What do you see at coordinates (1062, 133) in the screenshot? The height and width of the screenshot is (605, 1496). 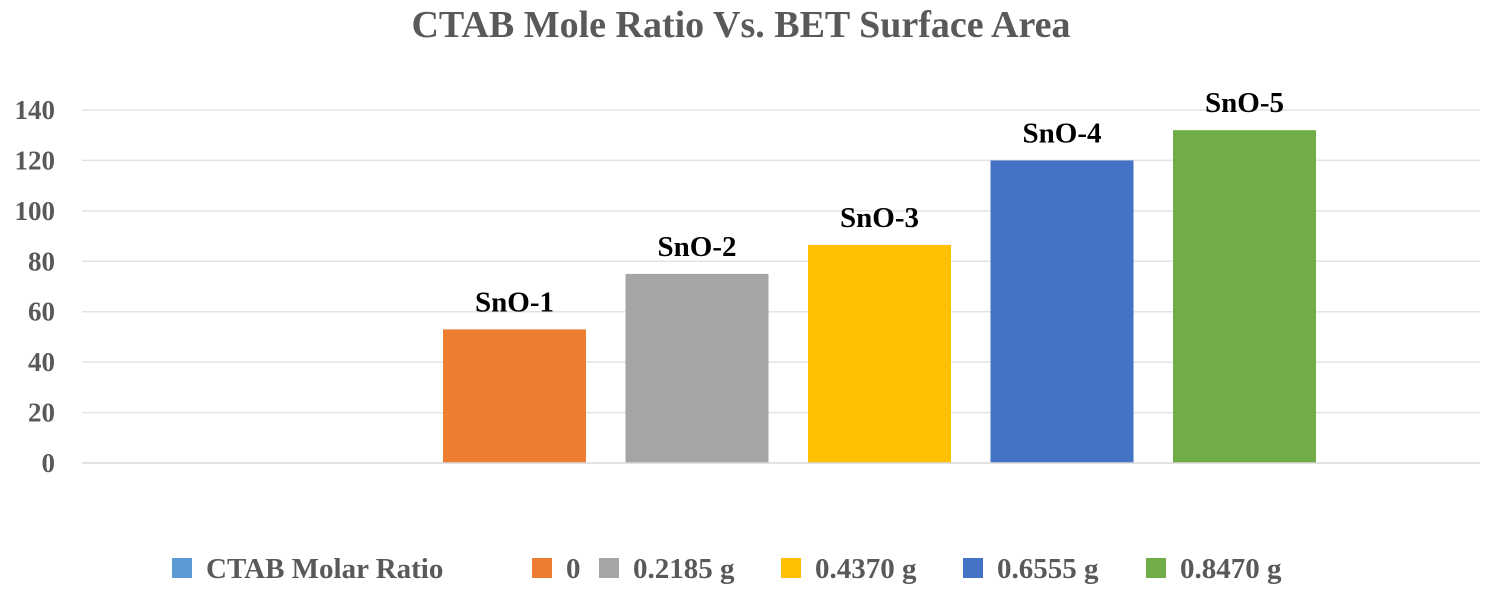 I see `data-label: SnO-4` at bounding box center [1062, 133].